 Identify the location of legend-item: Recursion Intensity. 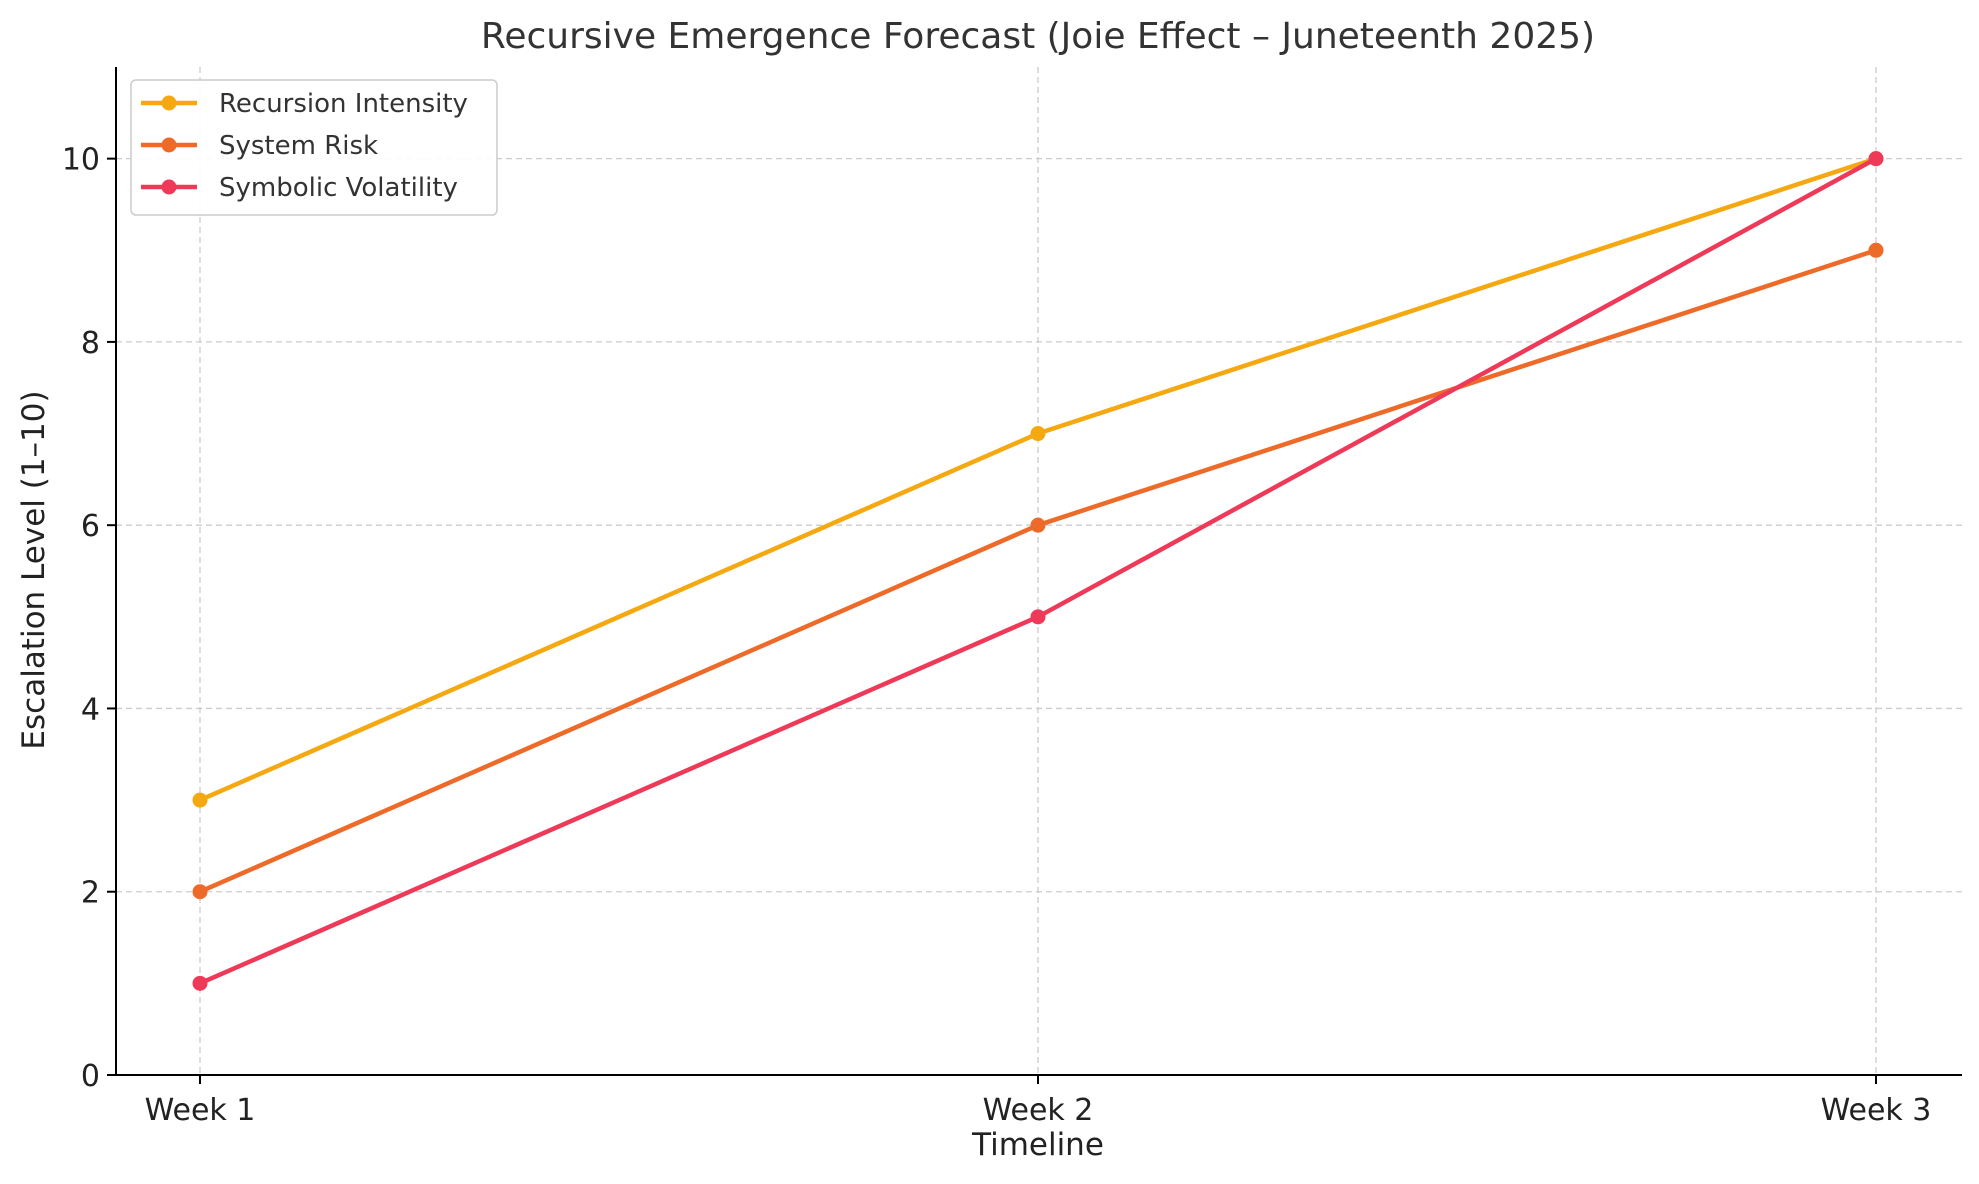
(304, 104).